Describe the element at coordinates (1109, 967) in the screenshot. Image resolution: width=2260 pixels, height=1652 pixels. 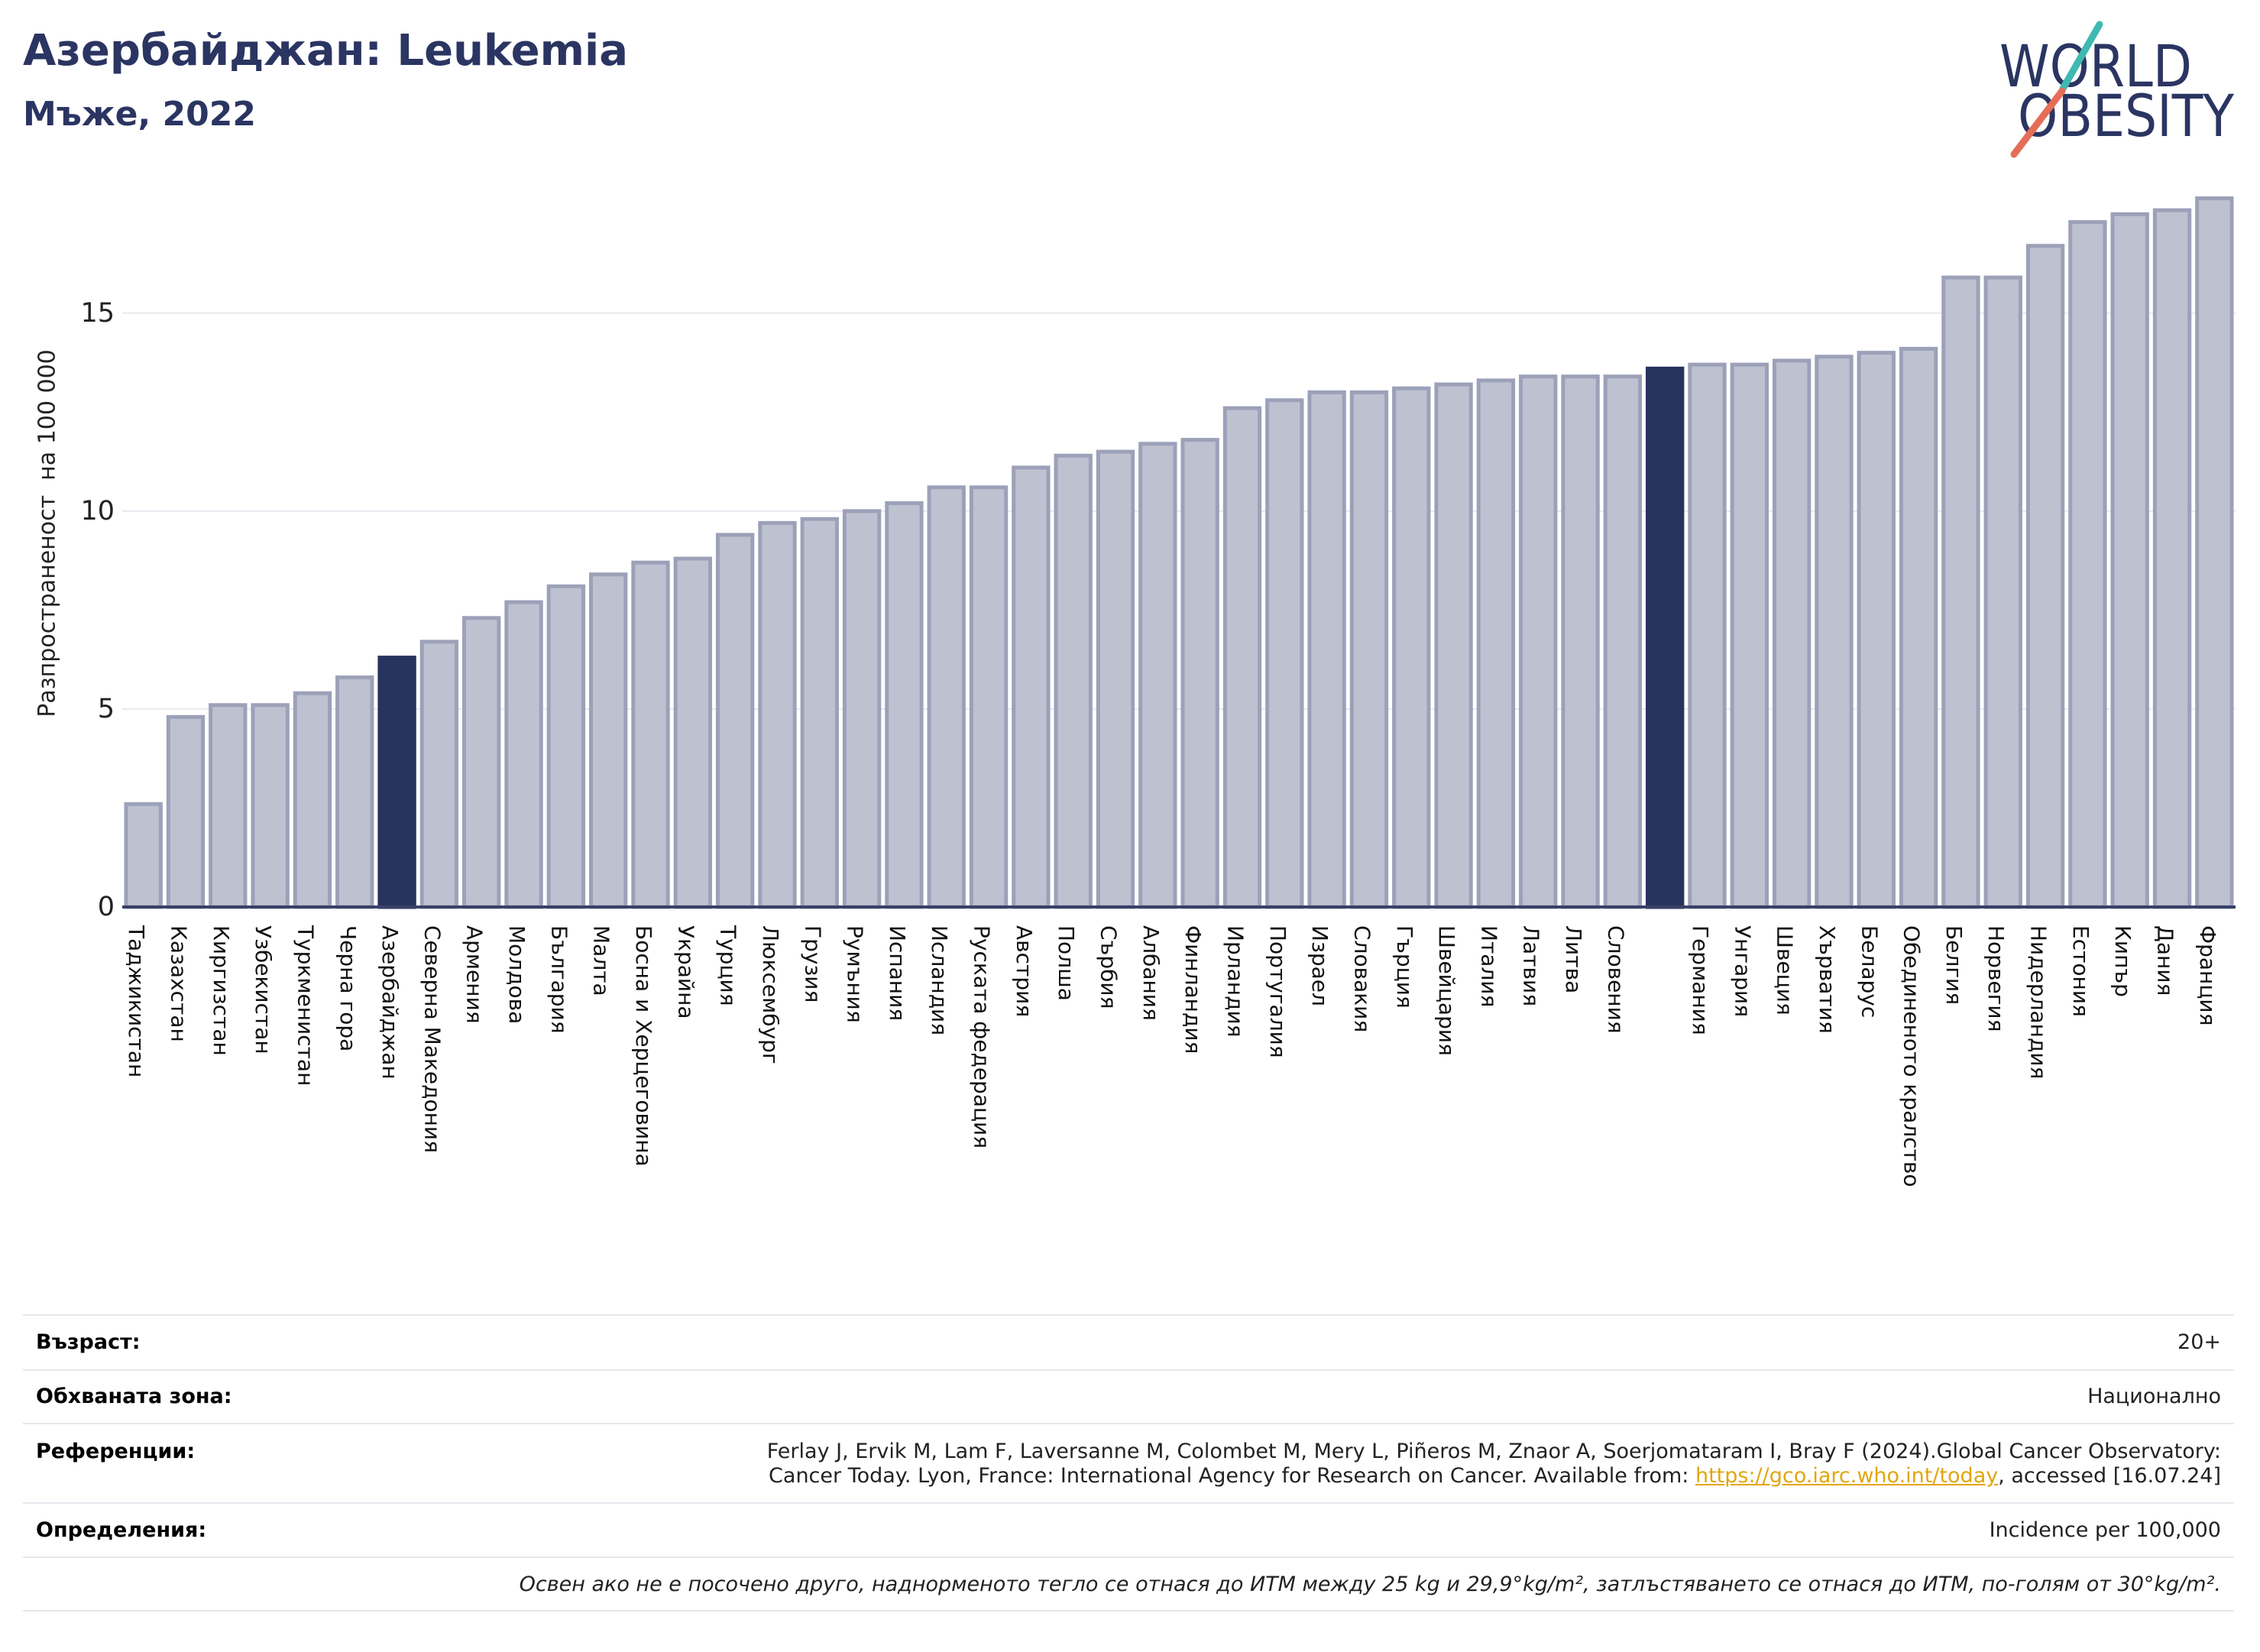
I see `x-tick-label-24: Сърбия` at that location.